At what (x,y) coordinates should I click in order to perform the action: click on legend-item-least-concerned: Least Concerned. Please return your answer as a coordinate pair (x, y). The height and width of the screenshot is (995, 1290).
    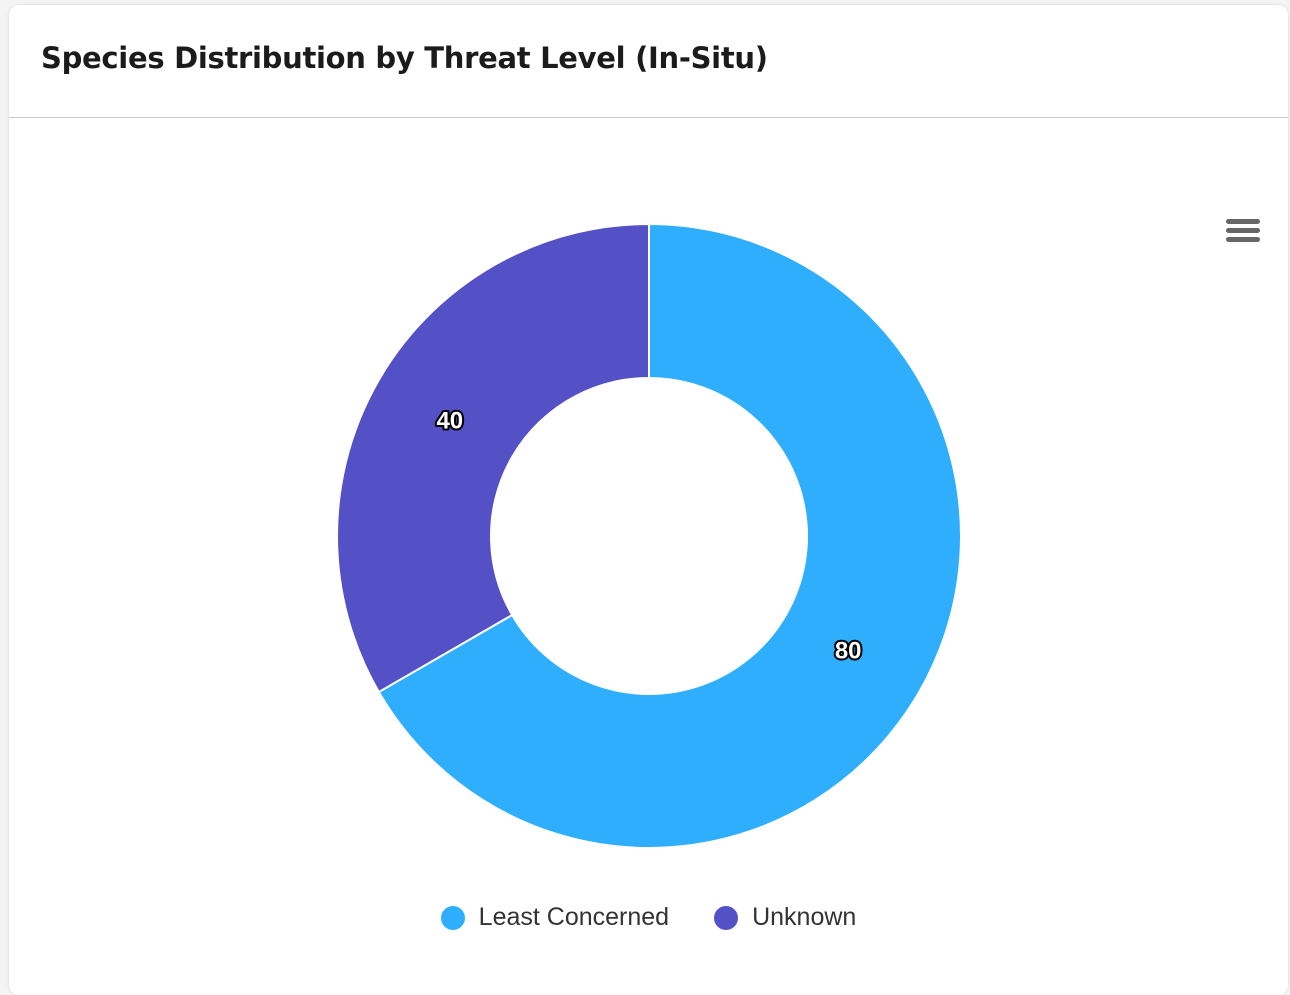
    Looking at the image, I should click on (555, 917).